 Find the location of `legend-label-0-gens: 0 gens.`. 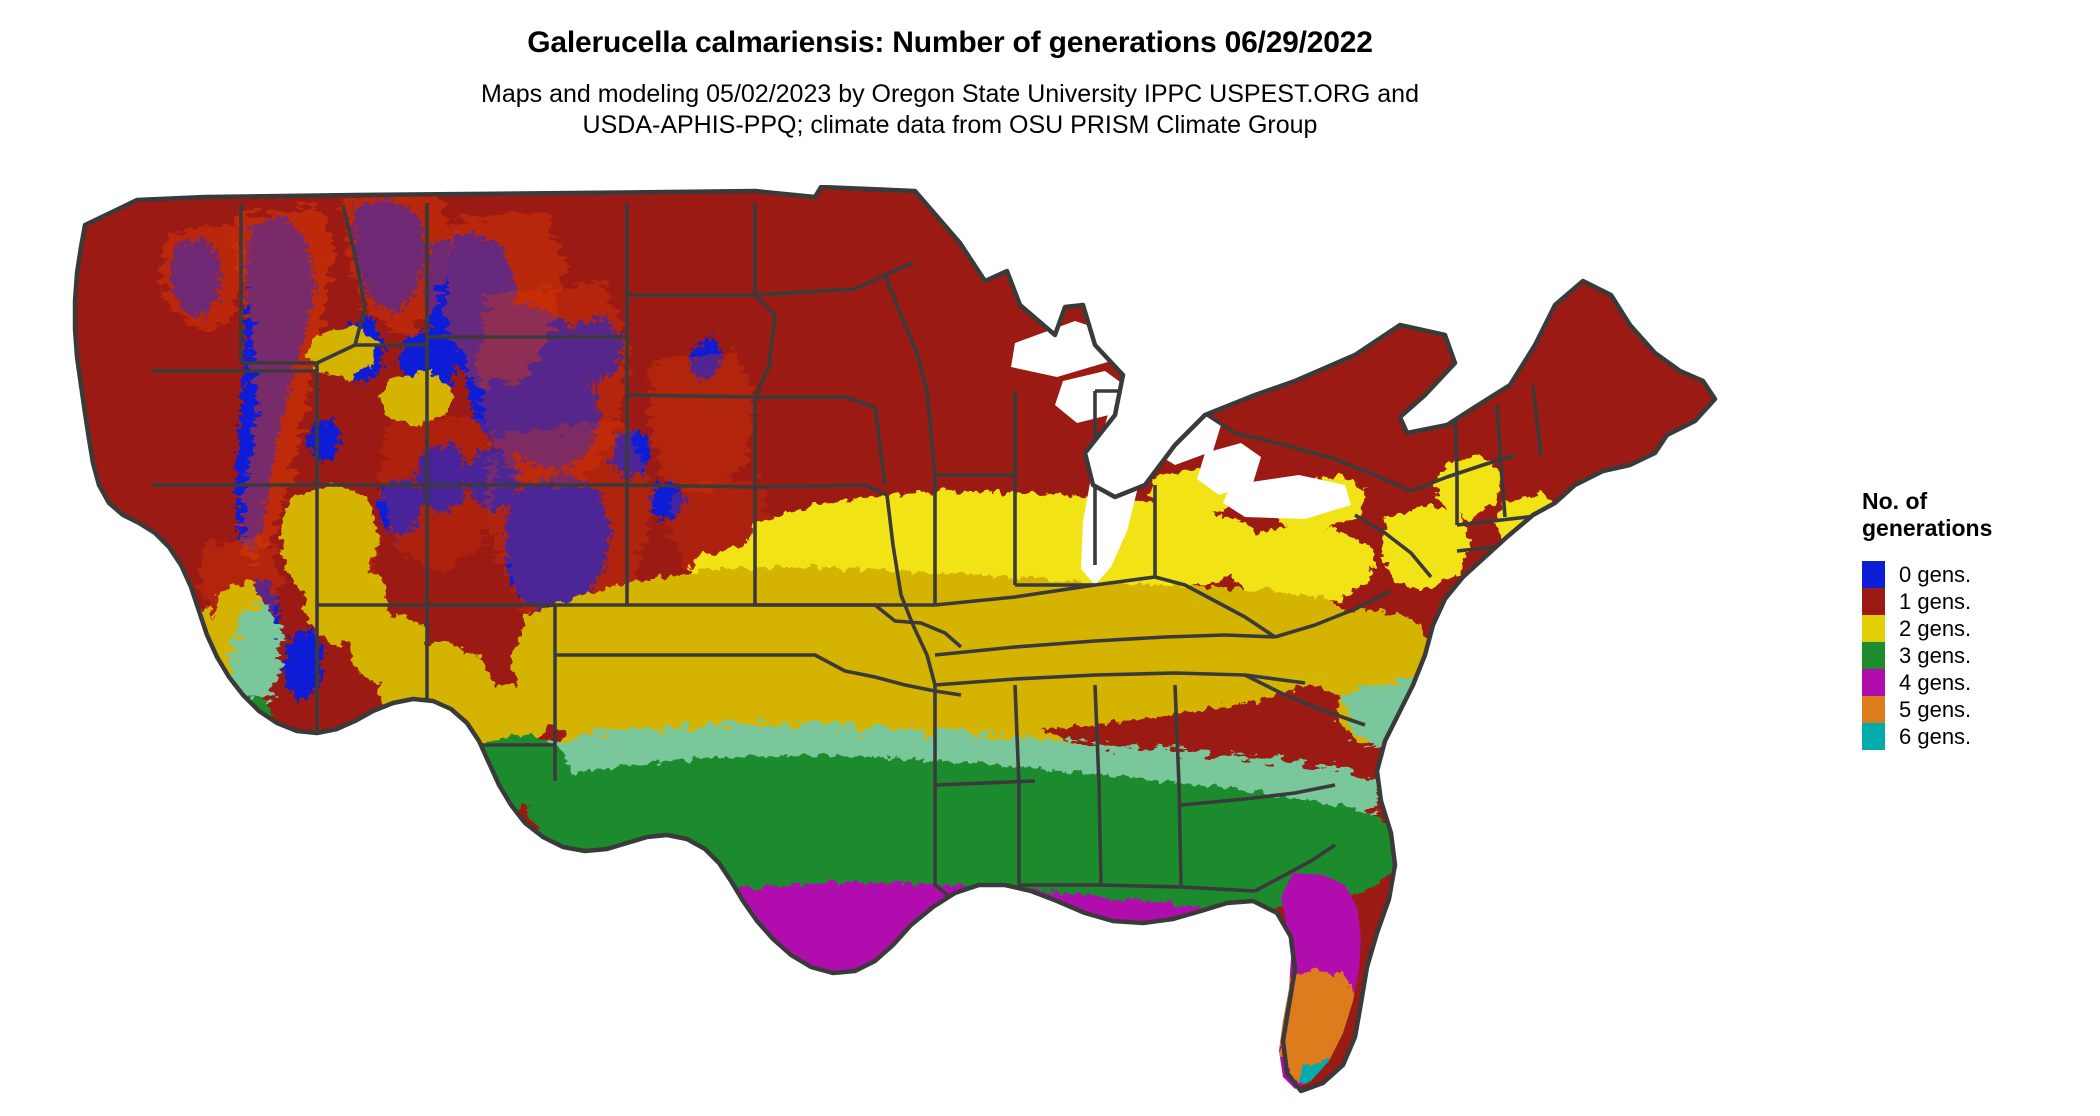

legend-label-0-gens: 0 gens. is located at coordinates (1935, 574).